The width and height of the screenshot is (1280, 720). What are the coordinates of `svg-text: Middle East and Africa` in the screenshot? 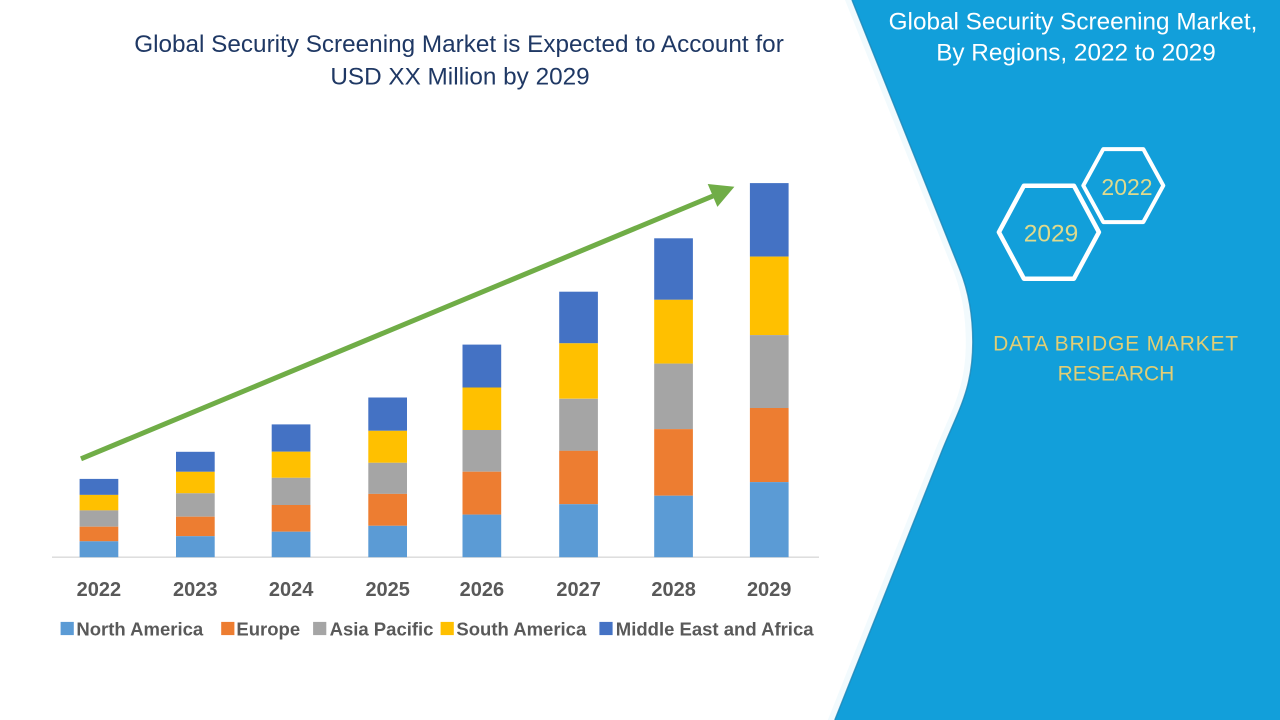 It's located at (715, 629).